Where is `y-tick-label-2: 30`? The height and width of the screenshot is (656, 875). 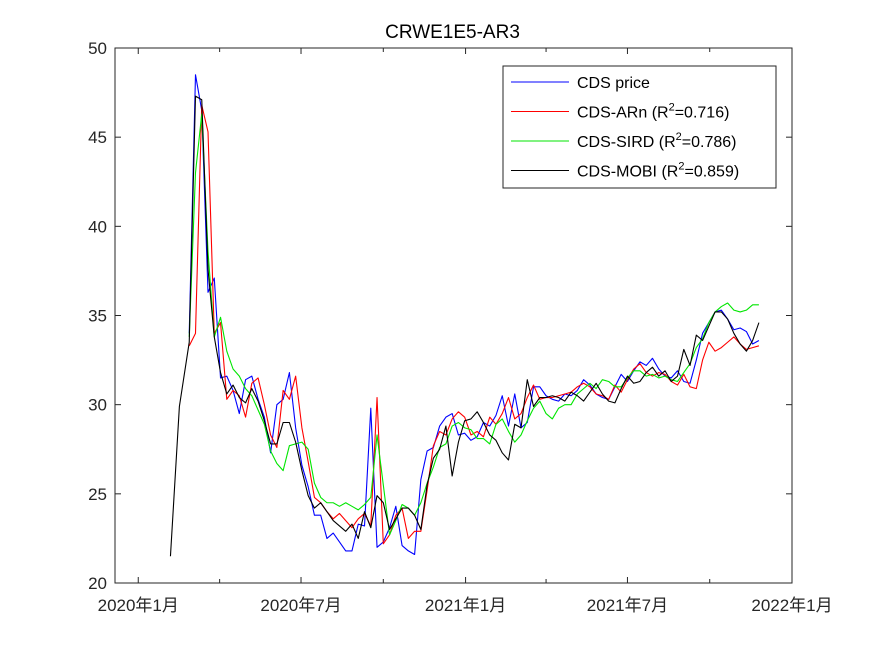 y-tick-label-2: 30 is located at coordinates (97, 405).